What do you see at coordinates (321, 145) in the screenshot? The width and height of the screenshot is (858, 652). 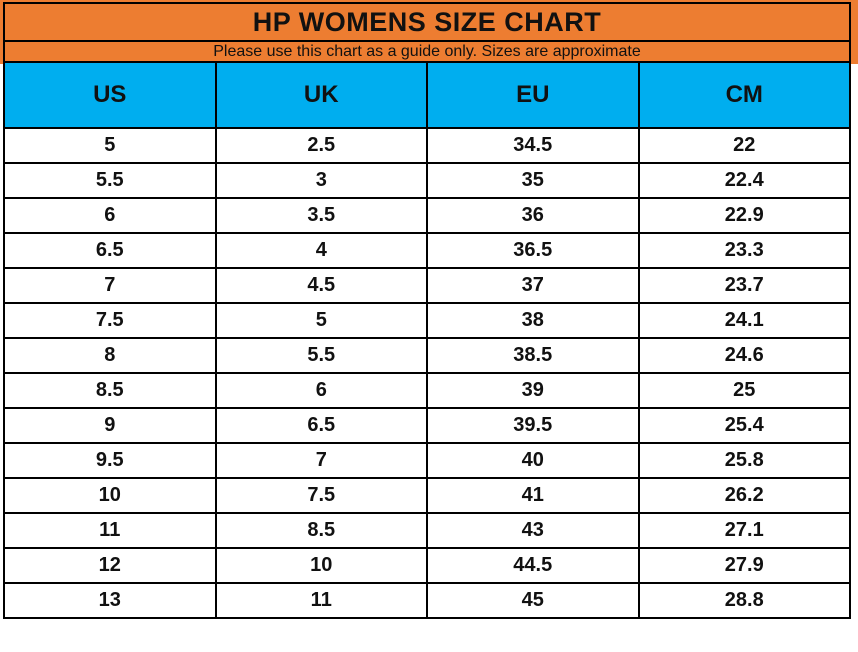 I see `size-cell: 2.5` at bounding box center [321, 145].